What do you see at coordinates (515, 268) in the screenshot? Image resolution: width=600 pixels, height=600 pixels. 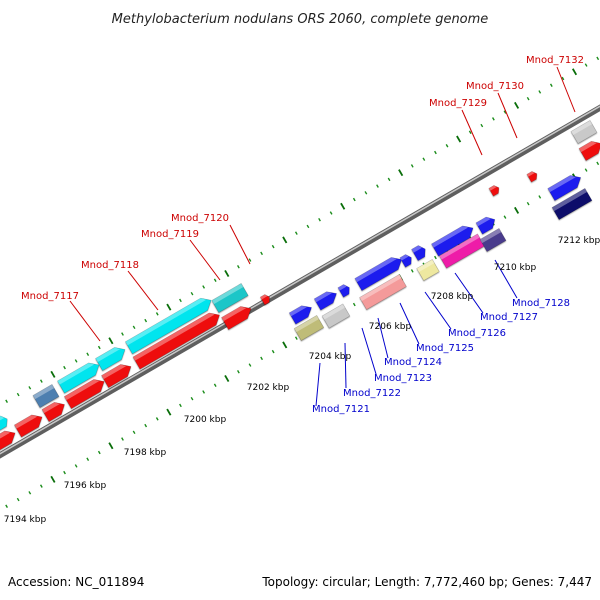 I see `kbp-tick-label: 7210 kbp` at bounding box center [515, 268].